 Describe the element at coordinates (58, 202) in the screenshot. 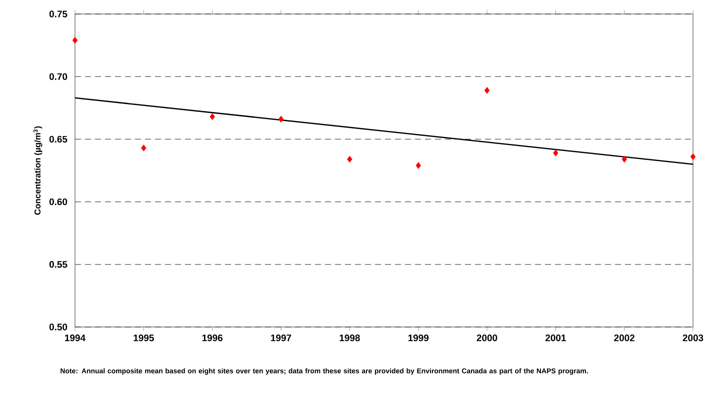

I see `y-tick-label: 0.60` at that location.